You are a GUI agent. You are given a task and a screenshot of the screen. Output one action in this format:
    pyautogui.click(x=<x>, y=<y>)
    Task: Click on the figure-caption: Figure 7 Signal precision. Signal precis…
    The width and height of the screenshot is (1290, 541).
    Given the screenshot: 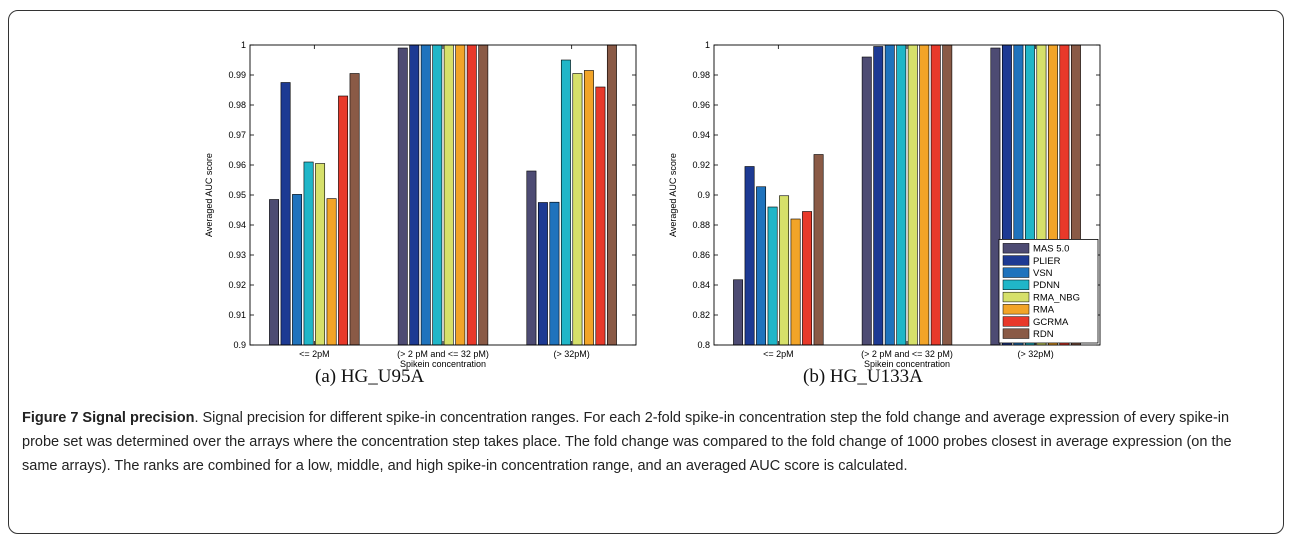 What is the action you would take?
    pyautogui.click(x=646, y=442)
    